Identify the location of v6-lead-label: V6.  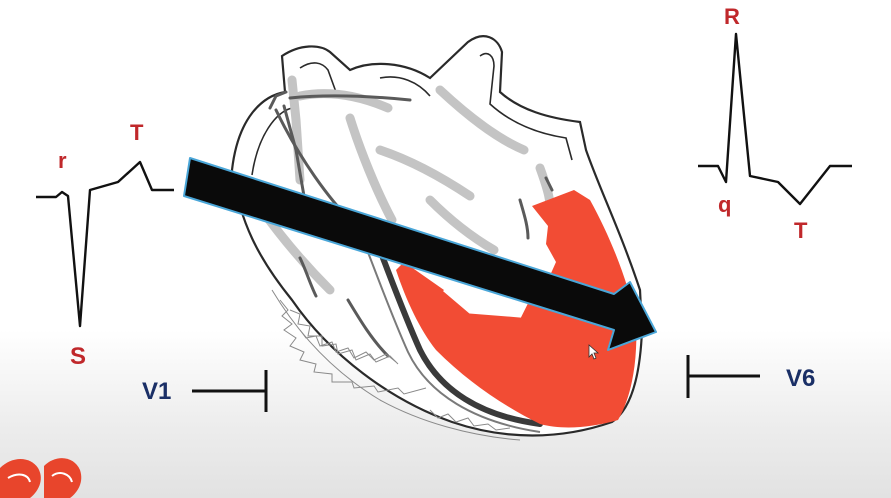
(800, 378).